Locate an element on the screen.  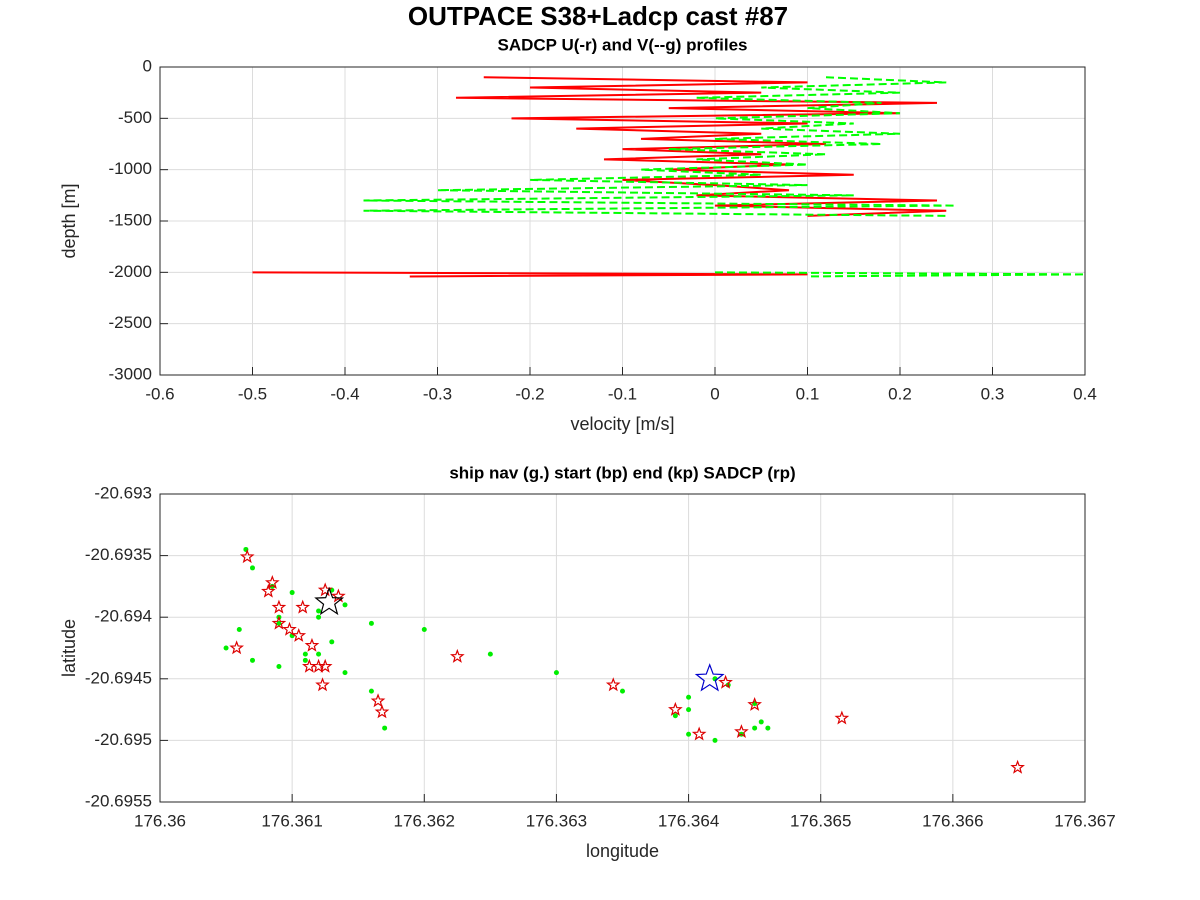
y-axis-label: latitude is located at coordinates (69, 648).